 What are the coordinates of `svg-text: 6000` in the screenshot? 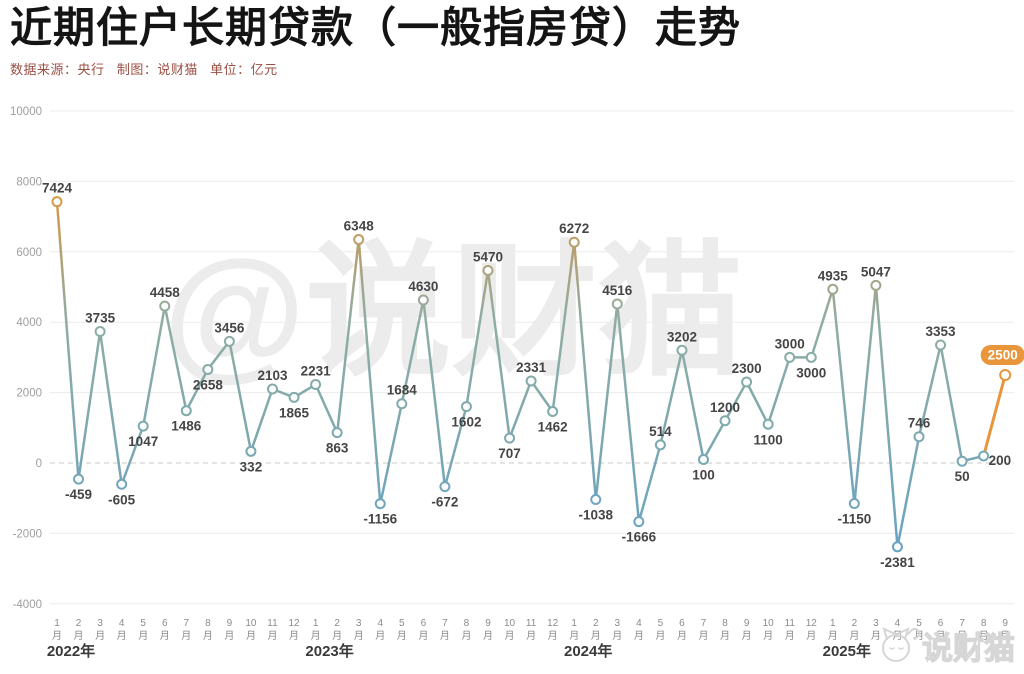 It's located at (29, 253).